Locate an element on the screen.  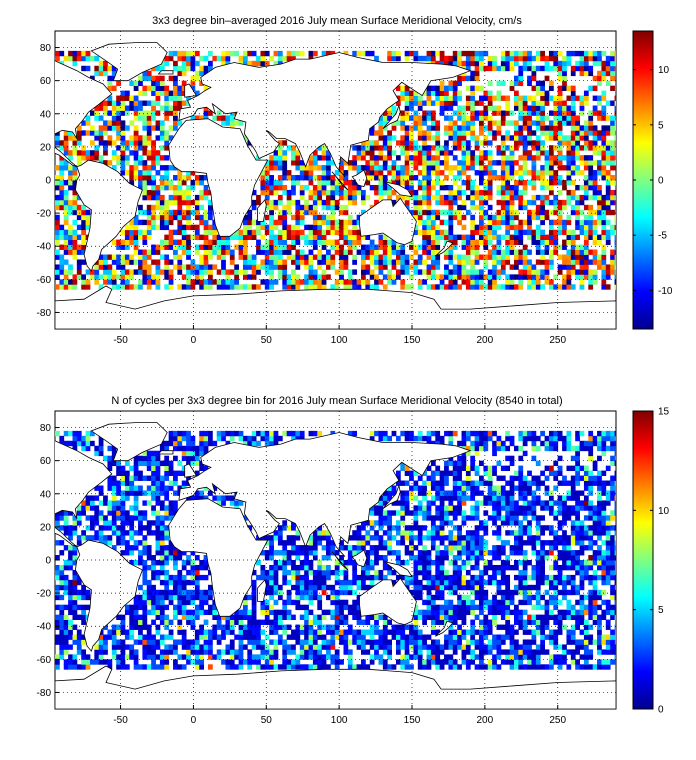
japan-coastline is located at coordinates (391, 117).